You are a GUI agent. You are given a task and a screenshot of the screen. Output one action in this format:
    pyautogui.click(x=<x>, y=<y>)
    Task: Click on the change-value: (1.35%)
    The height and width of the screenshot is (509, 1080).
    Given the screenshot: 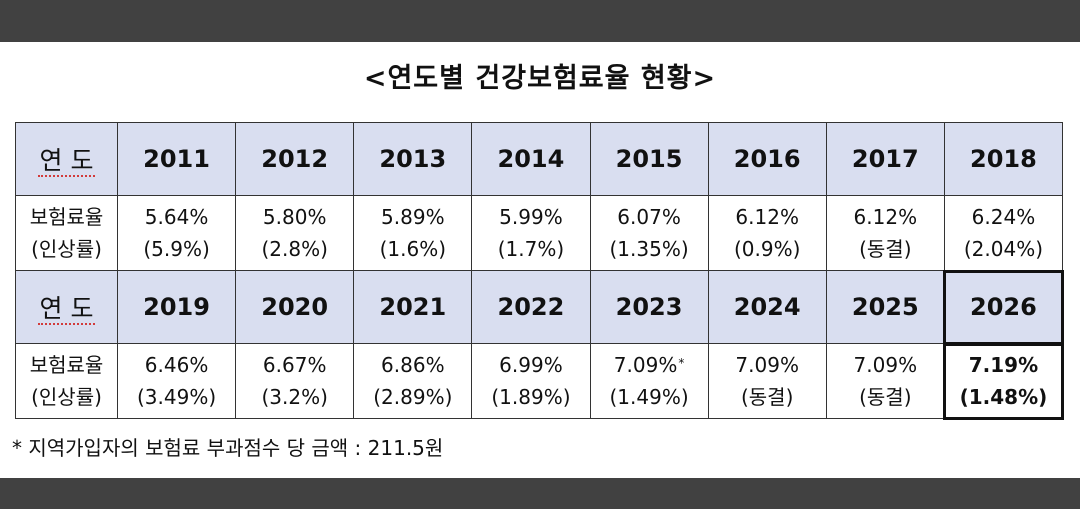 What is the action you would take?
    pyautogui.click(x=649, y=249)
    